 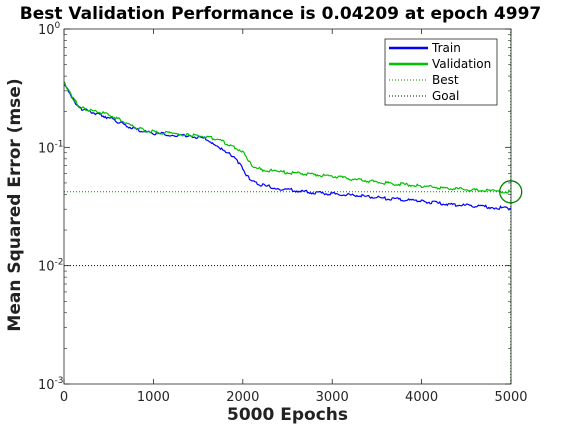 What do you see at coordinates (510, 397) in the screenshot?
I see `x-tick-label: 5000` at bounding box center [510, 397].